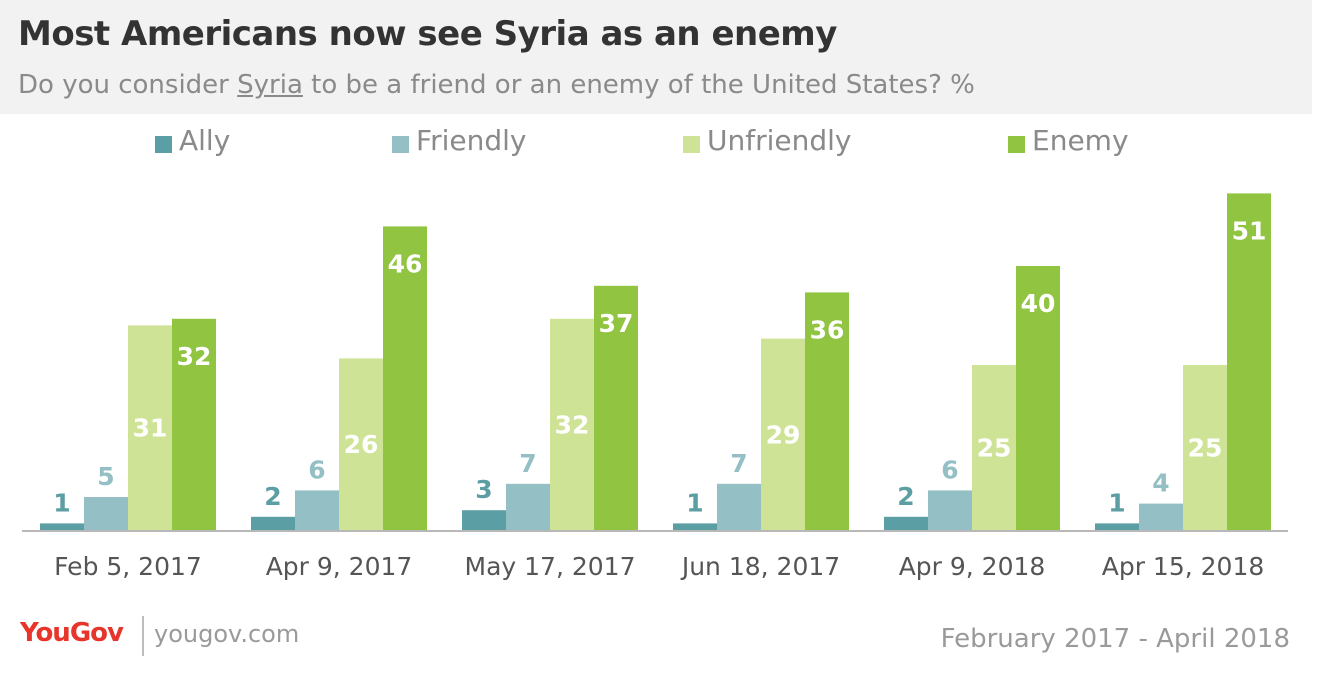 This screenshot has height=684, width=1318. What do you see at coordinates (1183, 566) in the screenshot?
I see `category-label-5: Apr 15, 2018` at bounding box center [1183, 566].